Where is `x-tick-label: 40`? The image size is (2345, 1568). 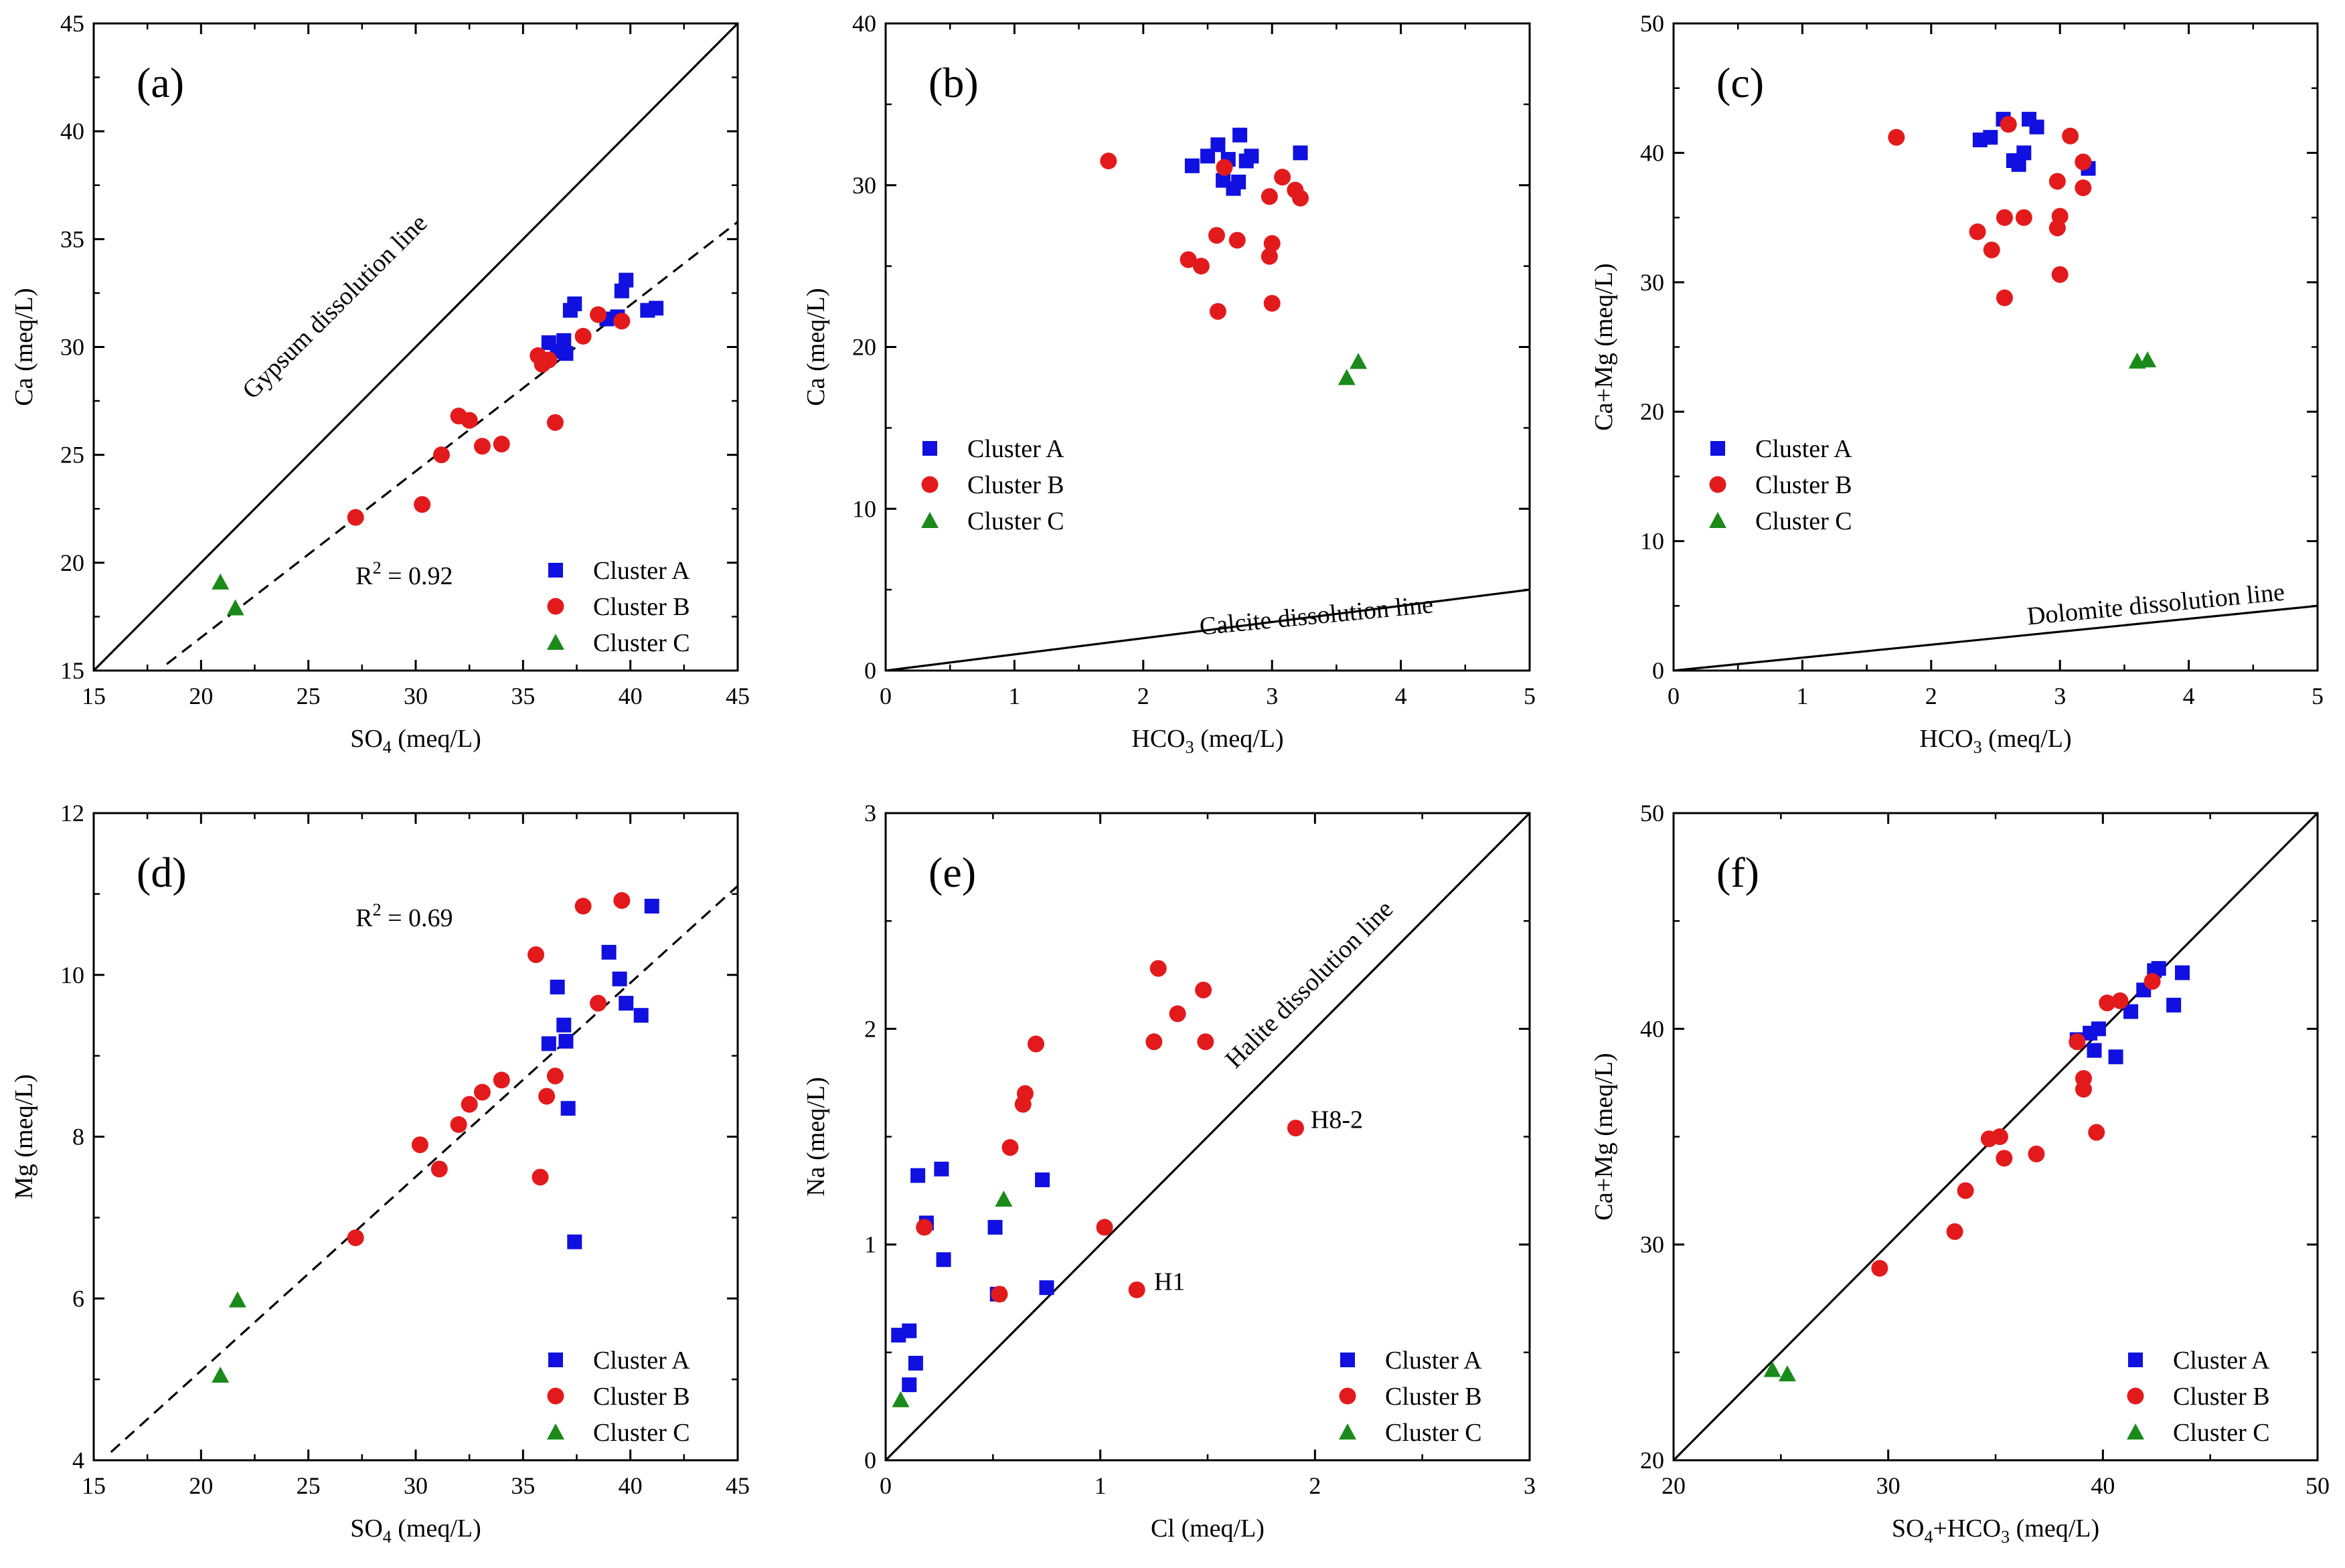 x-tick-label: 40 is located at coordinates (2103, 1485).